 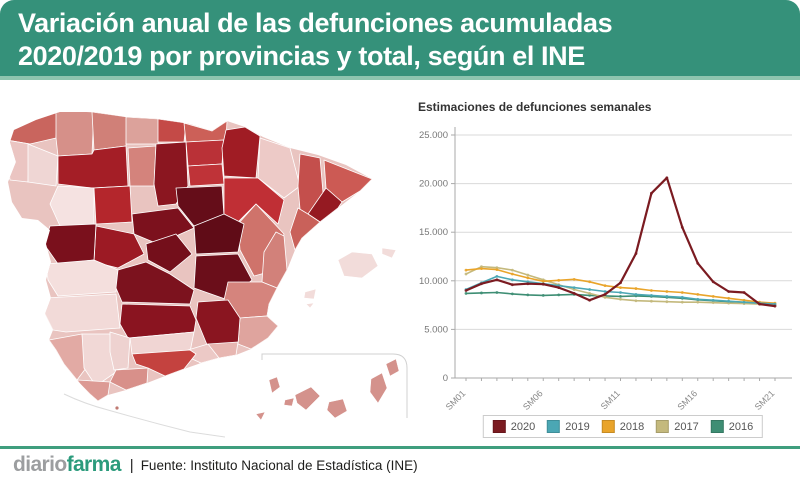 What do you see at coordinates (533, 400) in the screenshot?
I see `x-tick-label: SM06` at bounding box center [533, 400].